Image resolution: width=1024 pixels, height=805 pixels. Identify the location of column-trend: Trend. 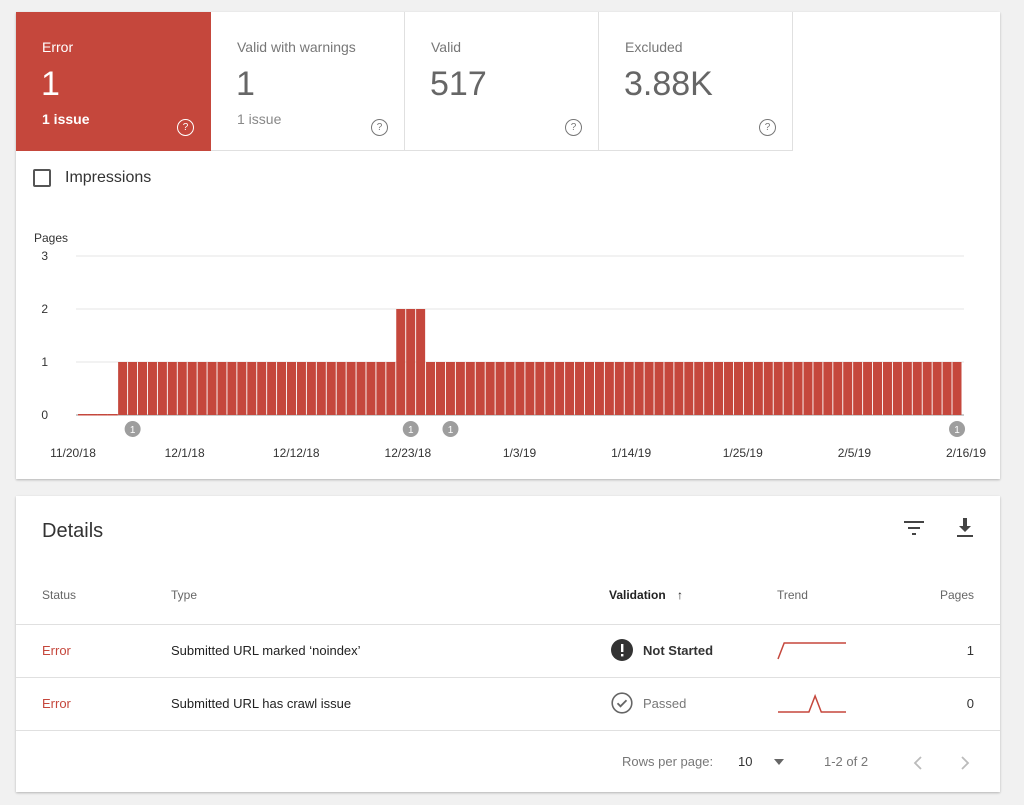
(792, 595).